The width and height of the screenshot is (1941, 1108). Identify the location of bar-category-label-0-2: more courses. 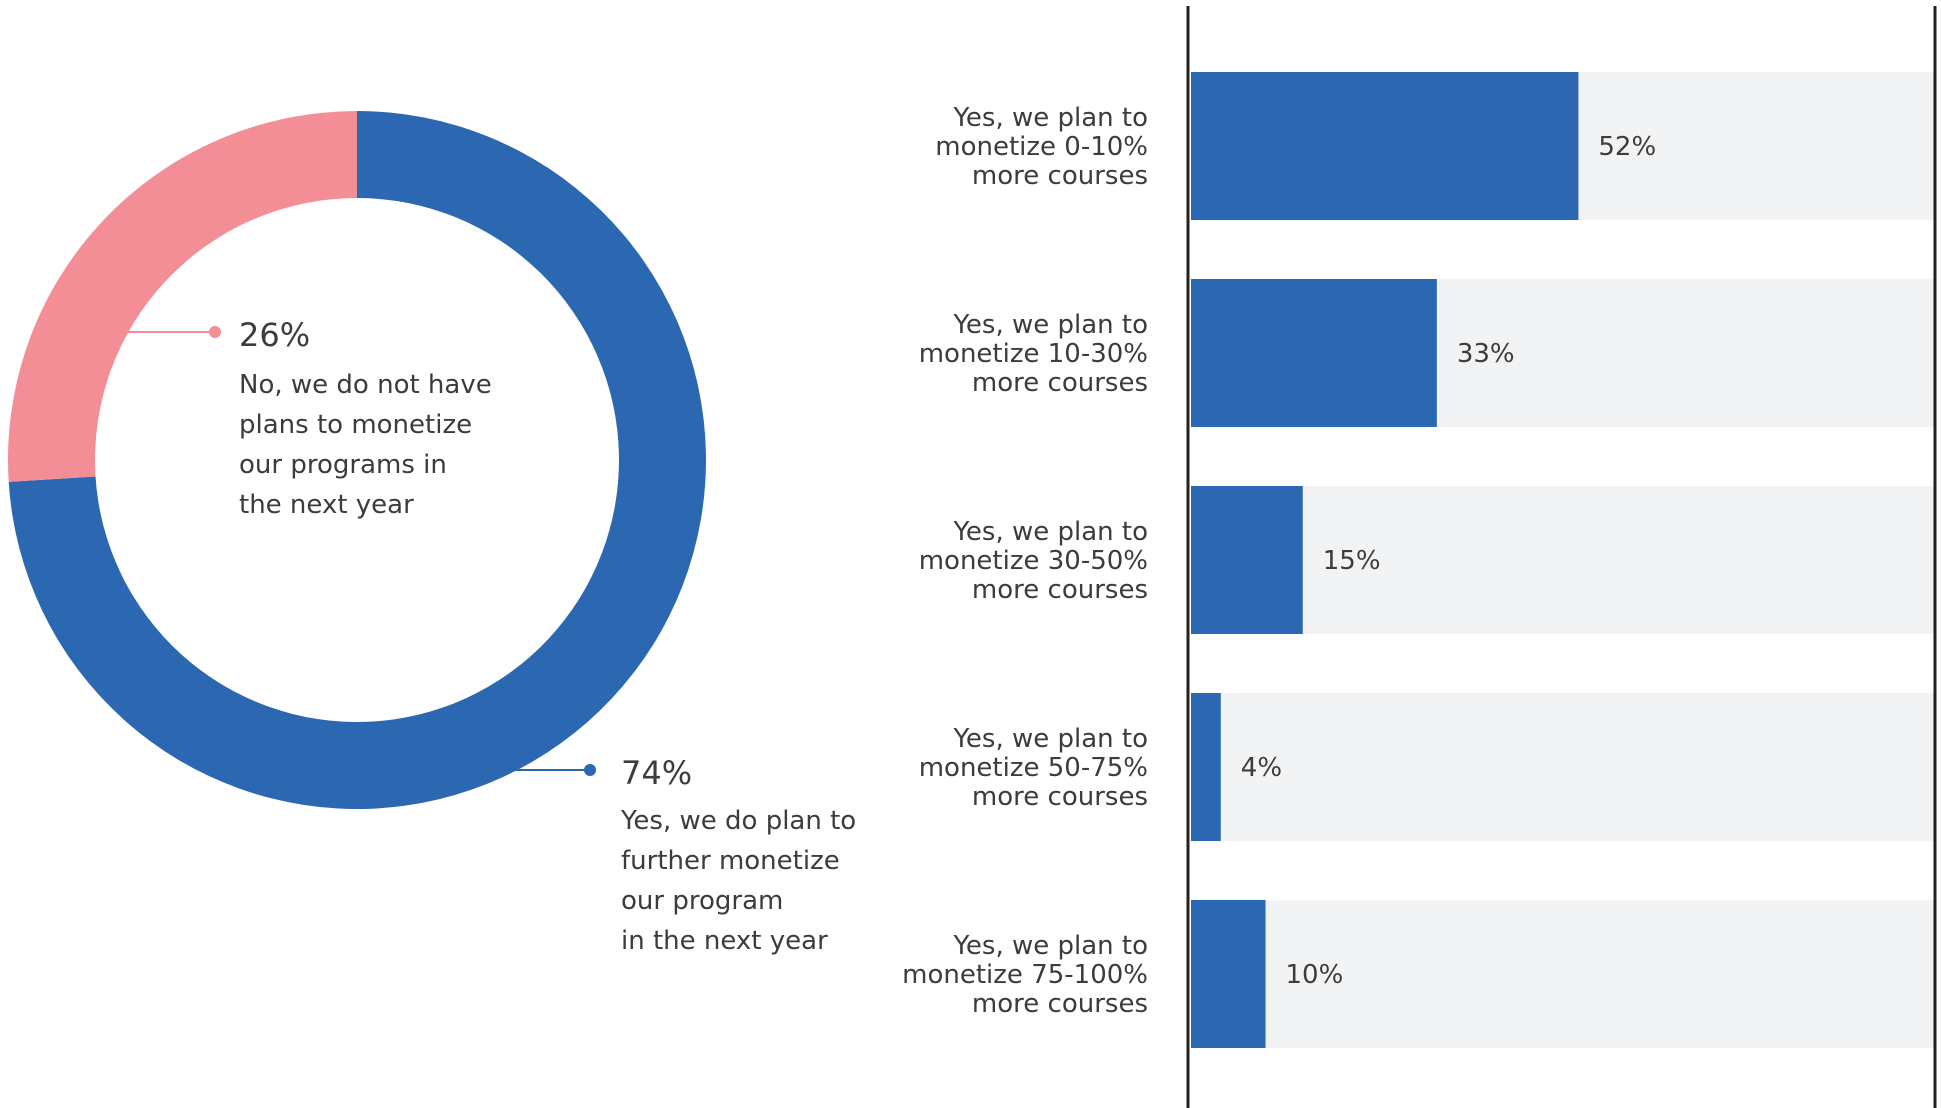
(1060, 176).